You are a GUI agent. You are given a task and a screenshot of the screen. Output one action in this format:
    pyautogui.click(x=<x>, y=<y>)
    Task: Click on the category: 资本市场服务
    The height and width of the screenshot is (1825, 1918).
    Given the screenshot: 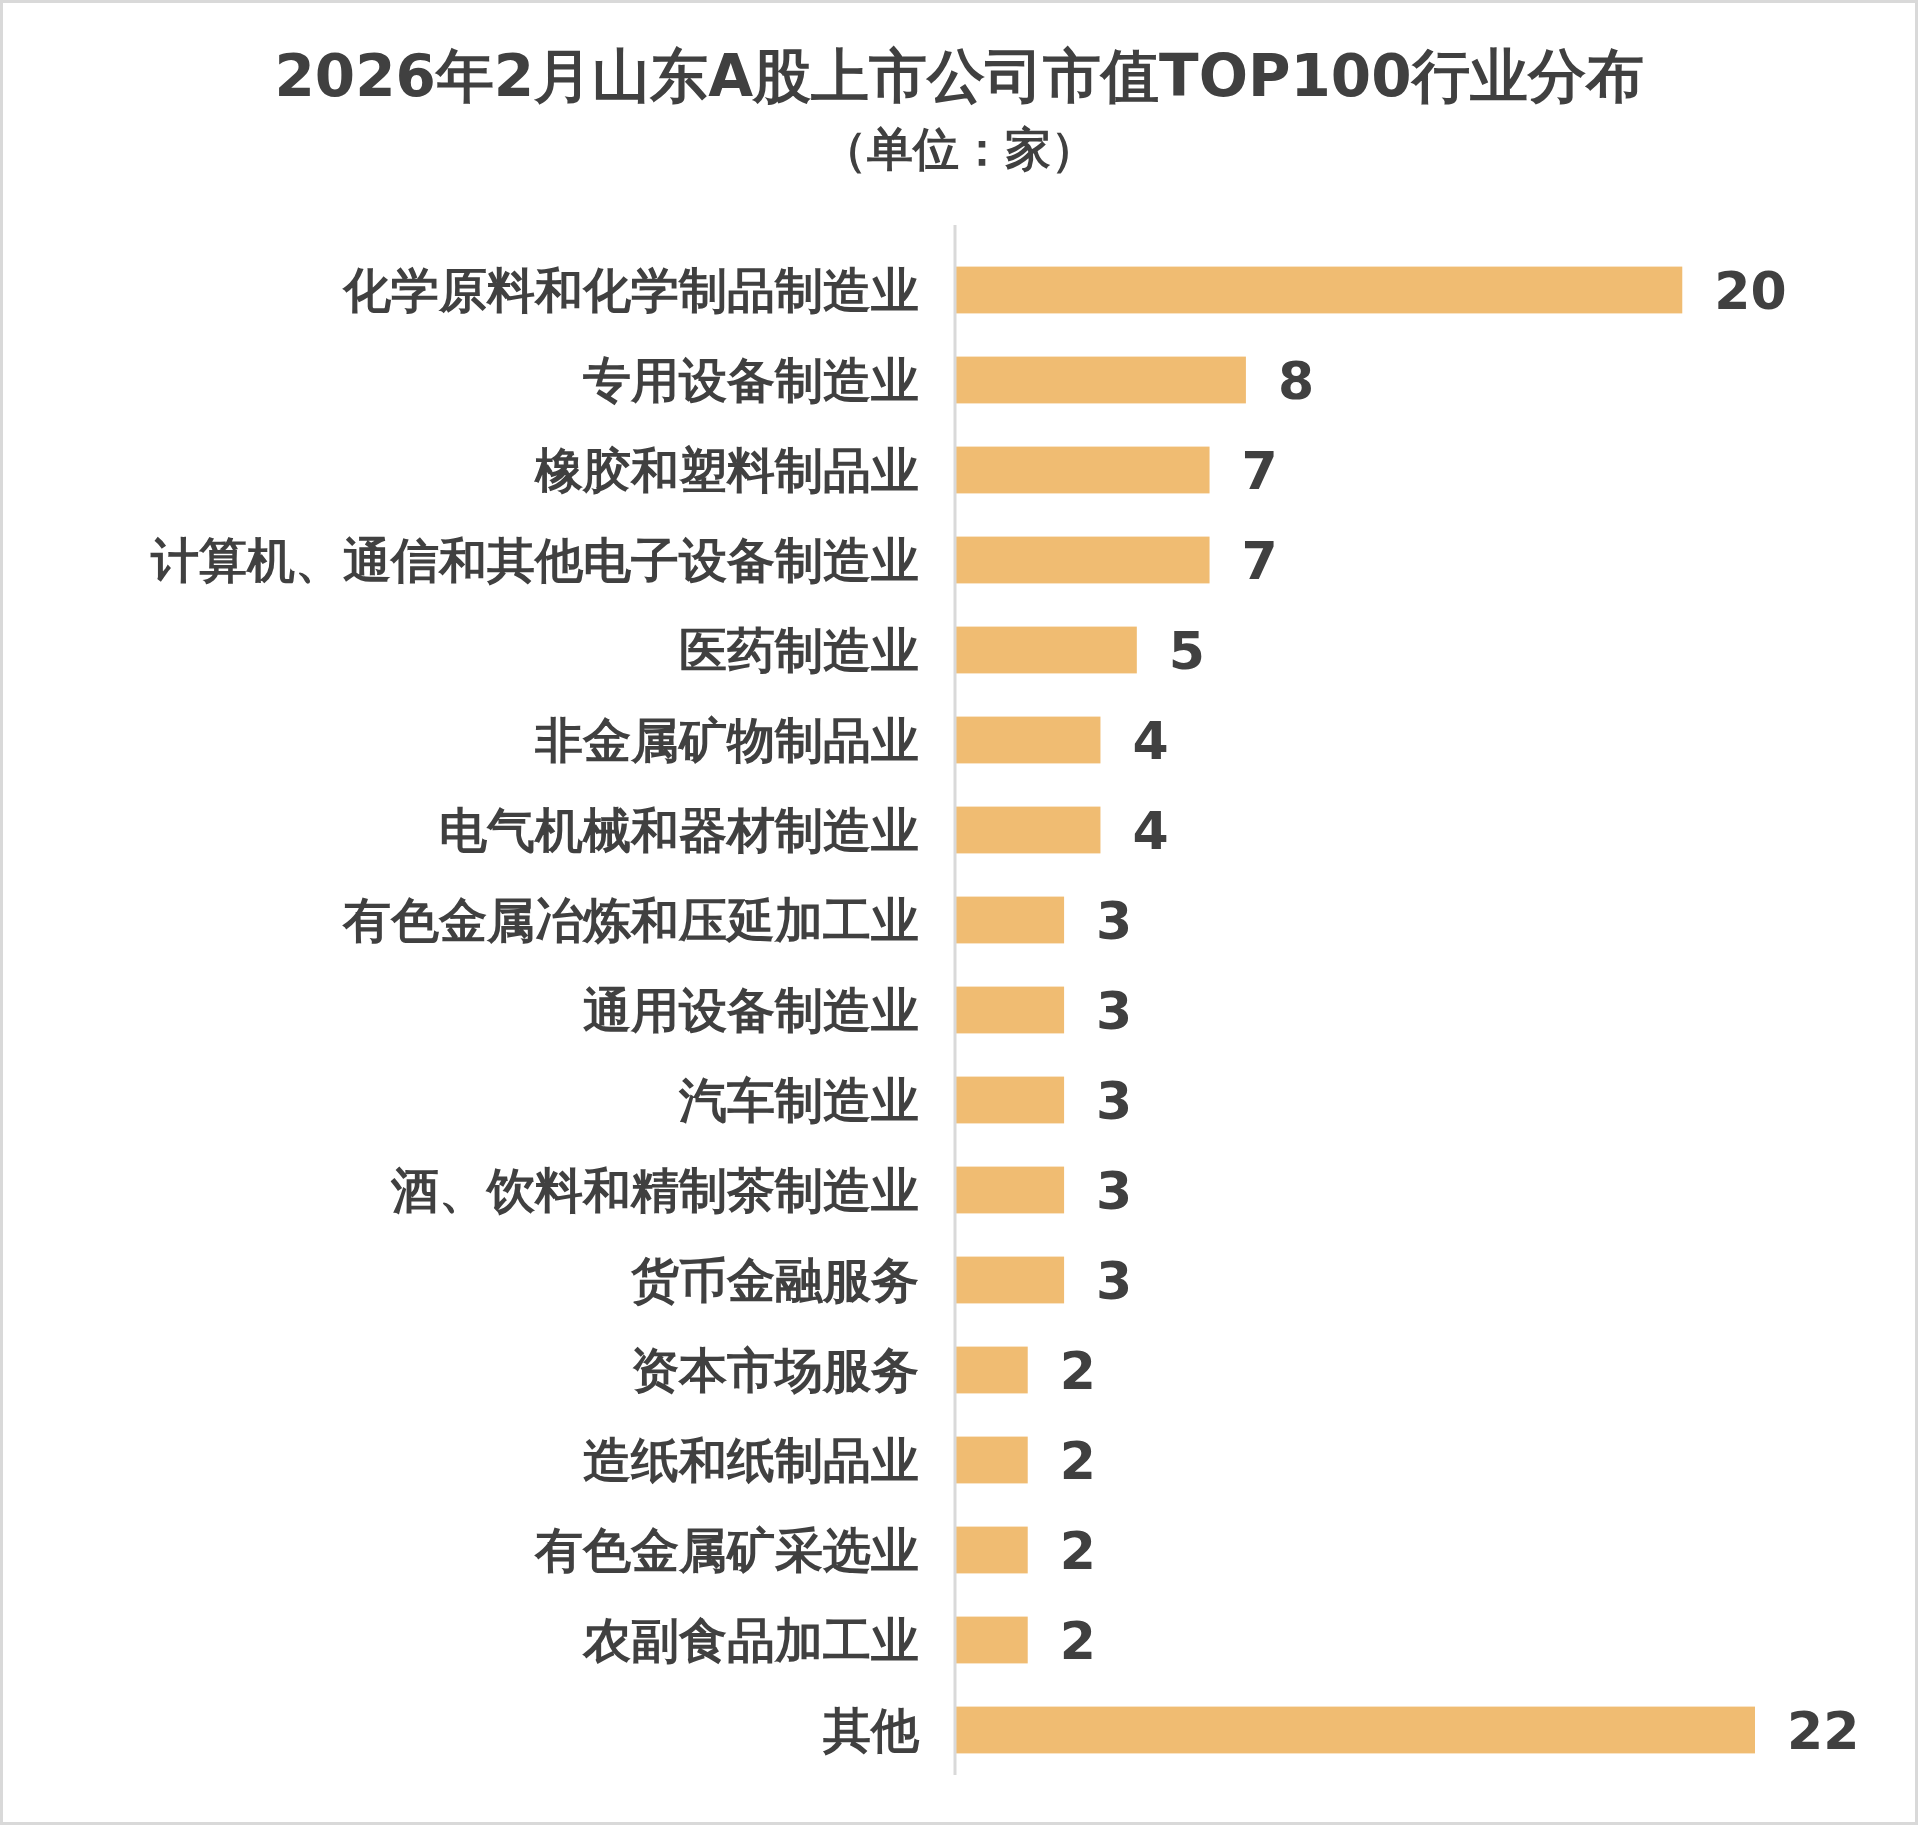 What is the action you would take?
    pyautogui.click(x=775, y=1370)
    